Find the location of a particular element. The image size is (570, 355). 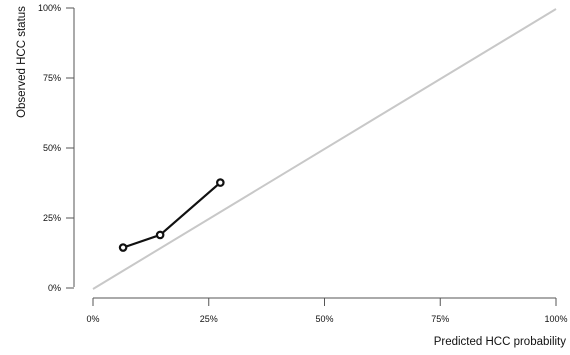

y-tick-label: 25% is located at coordinates (52, 218).